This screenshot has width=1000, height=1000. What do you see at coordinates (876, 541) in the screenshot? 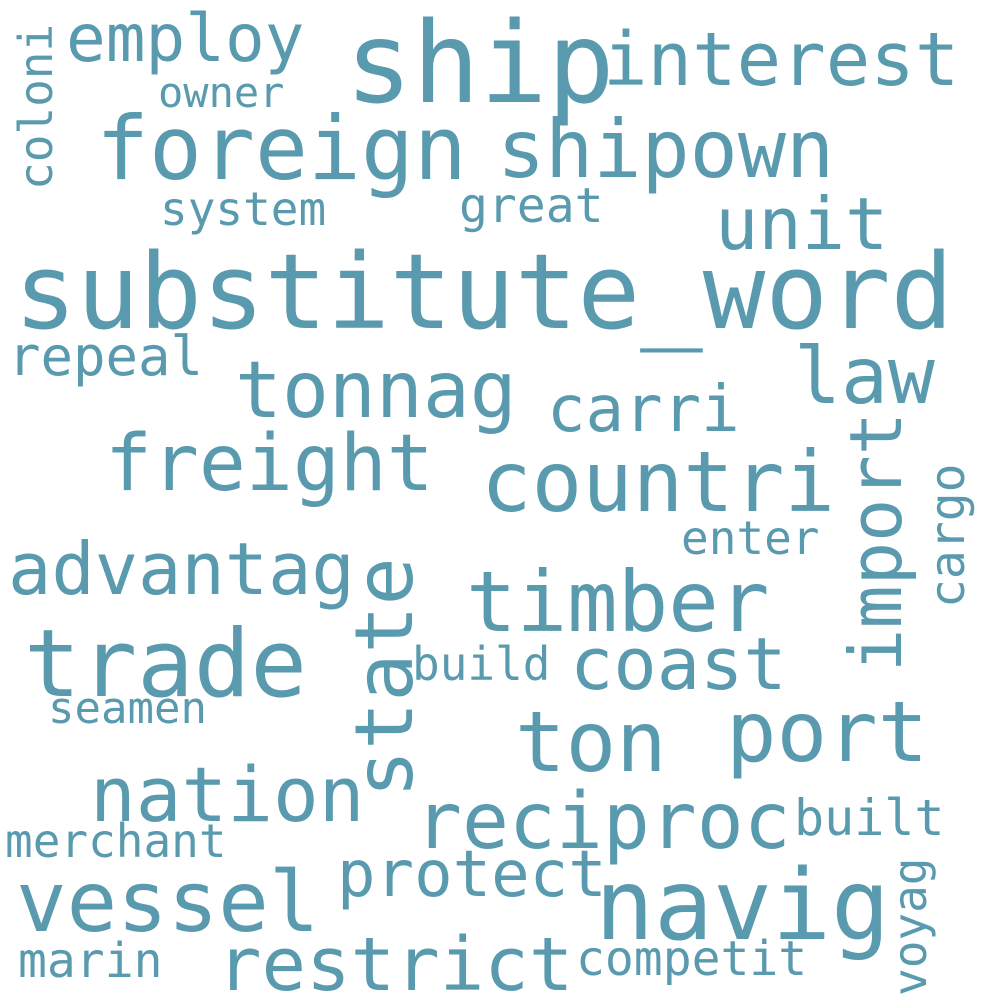
I see `word-import: import` at bounding box center [876, 541].